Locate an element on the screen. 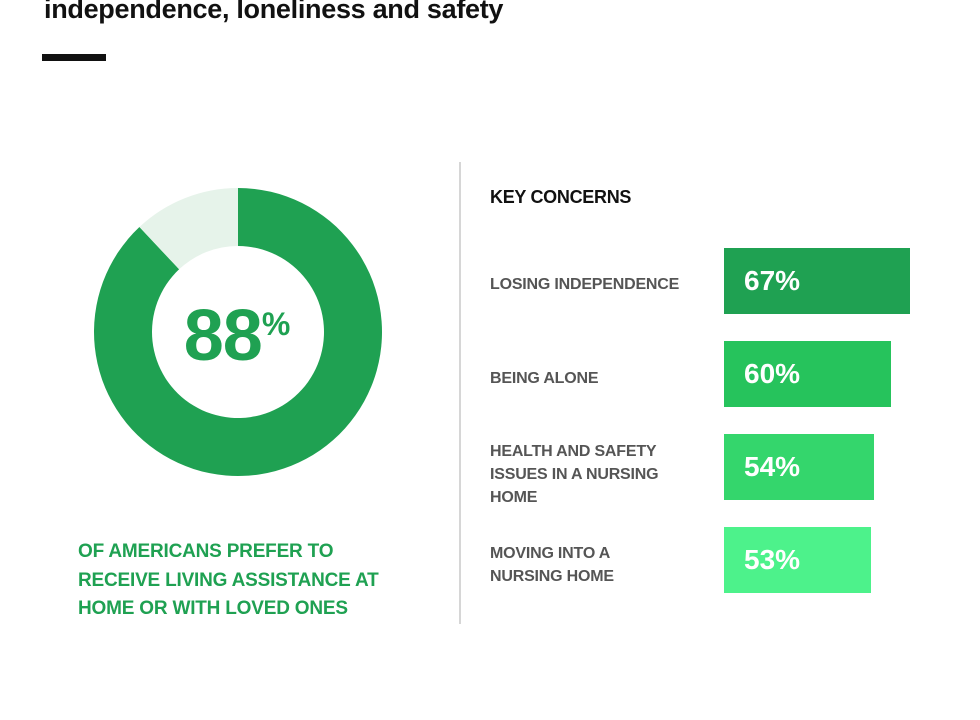 This screenshot has width=980, height=720. concern-bar: 60% is located at coordinates (807, 374).